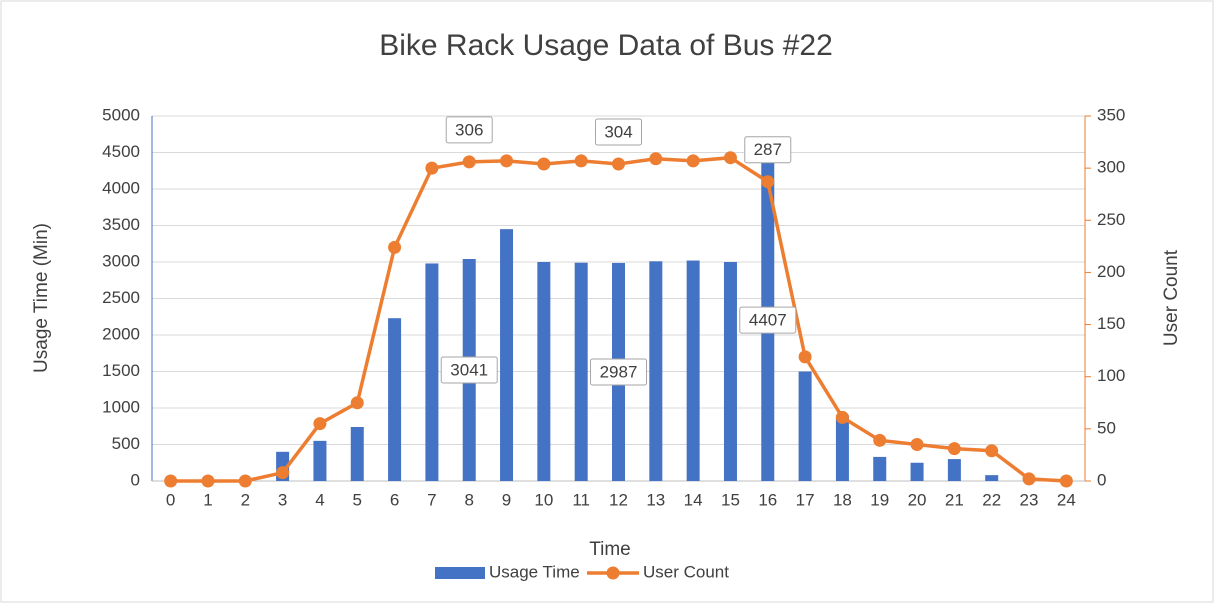 The height and width of the screenshot is (608, 1214). Describe the element at coordinates (207, 499) in the screenshot. I see `x-tick-label: 1` at that location.